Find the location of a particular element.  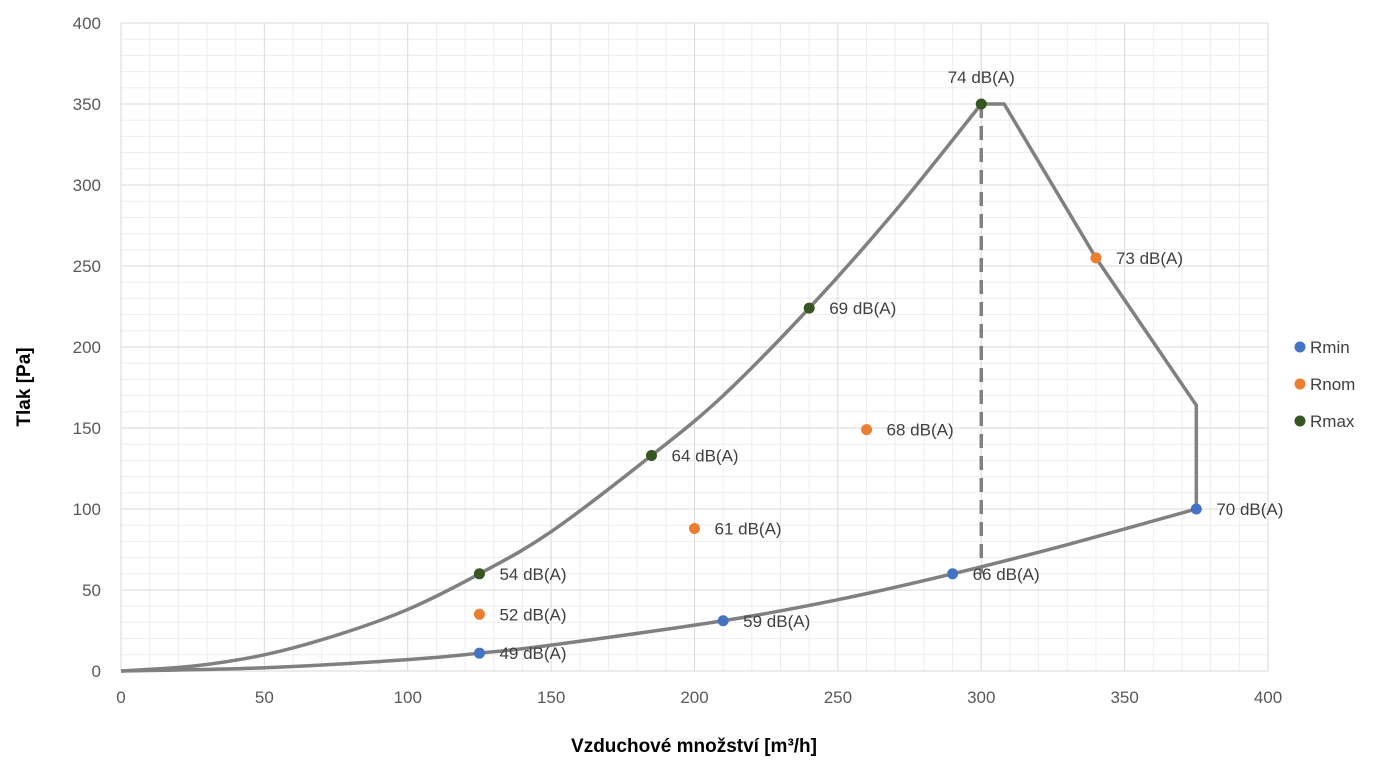

y-tick-label: 100 is located at coordinates (87, 509).